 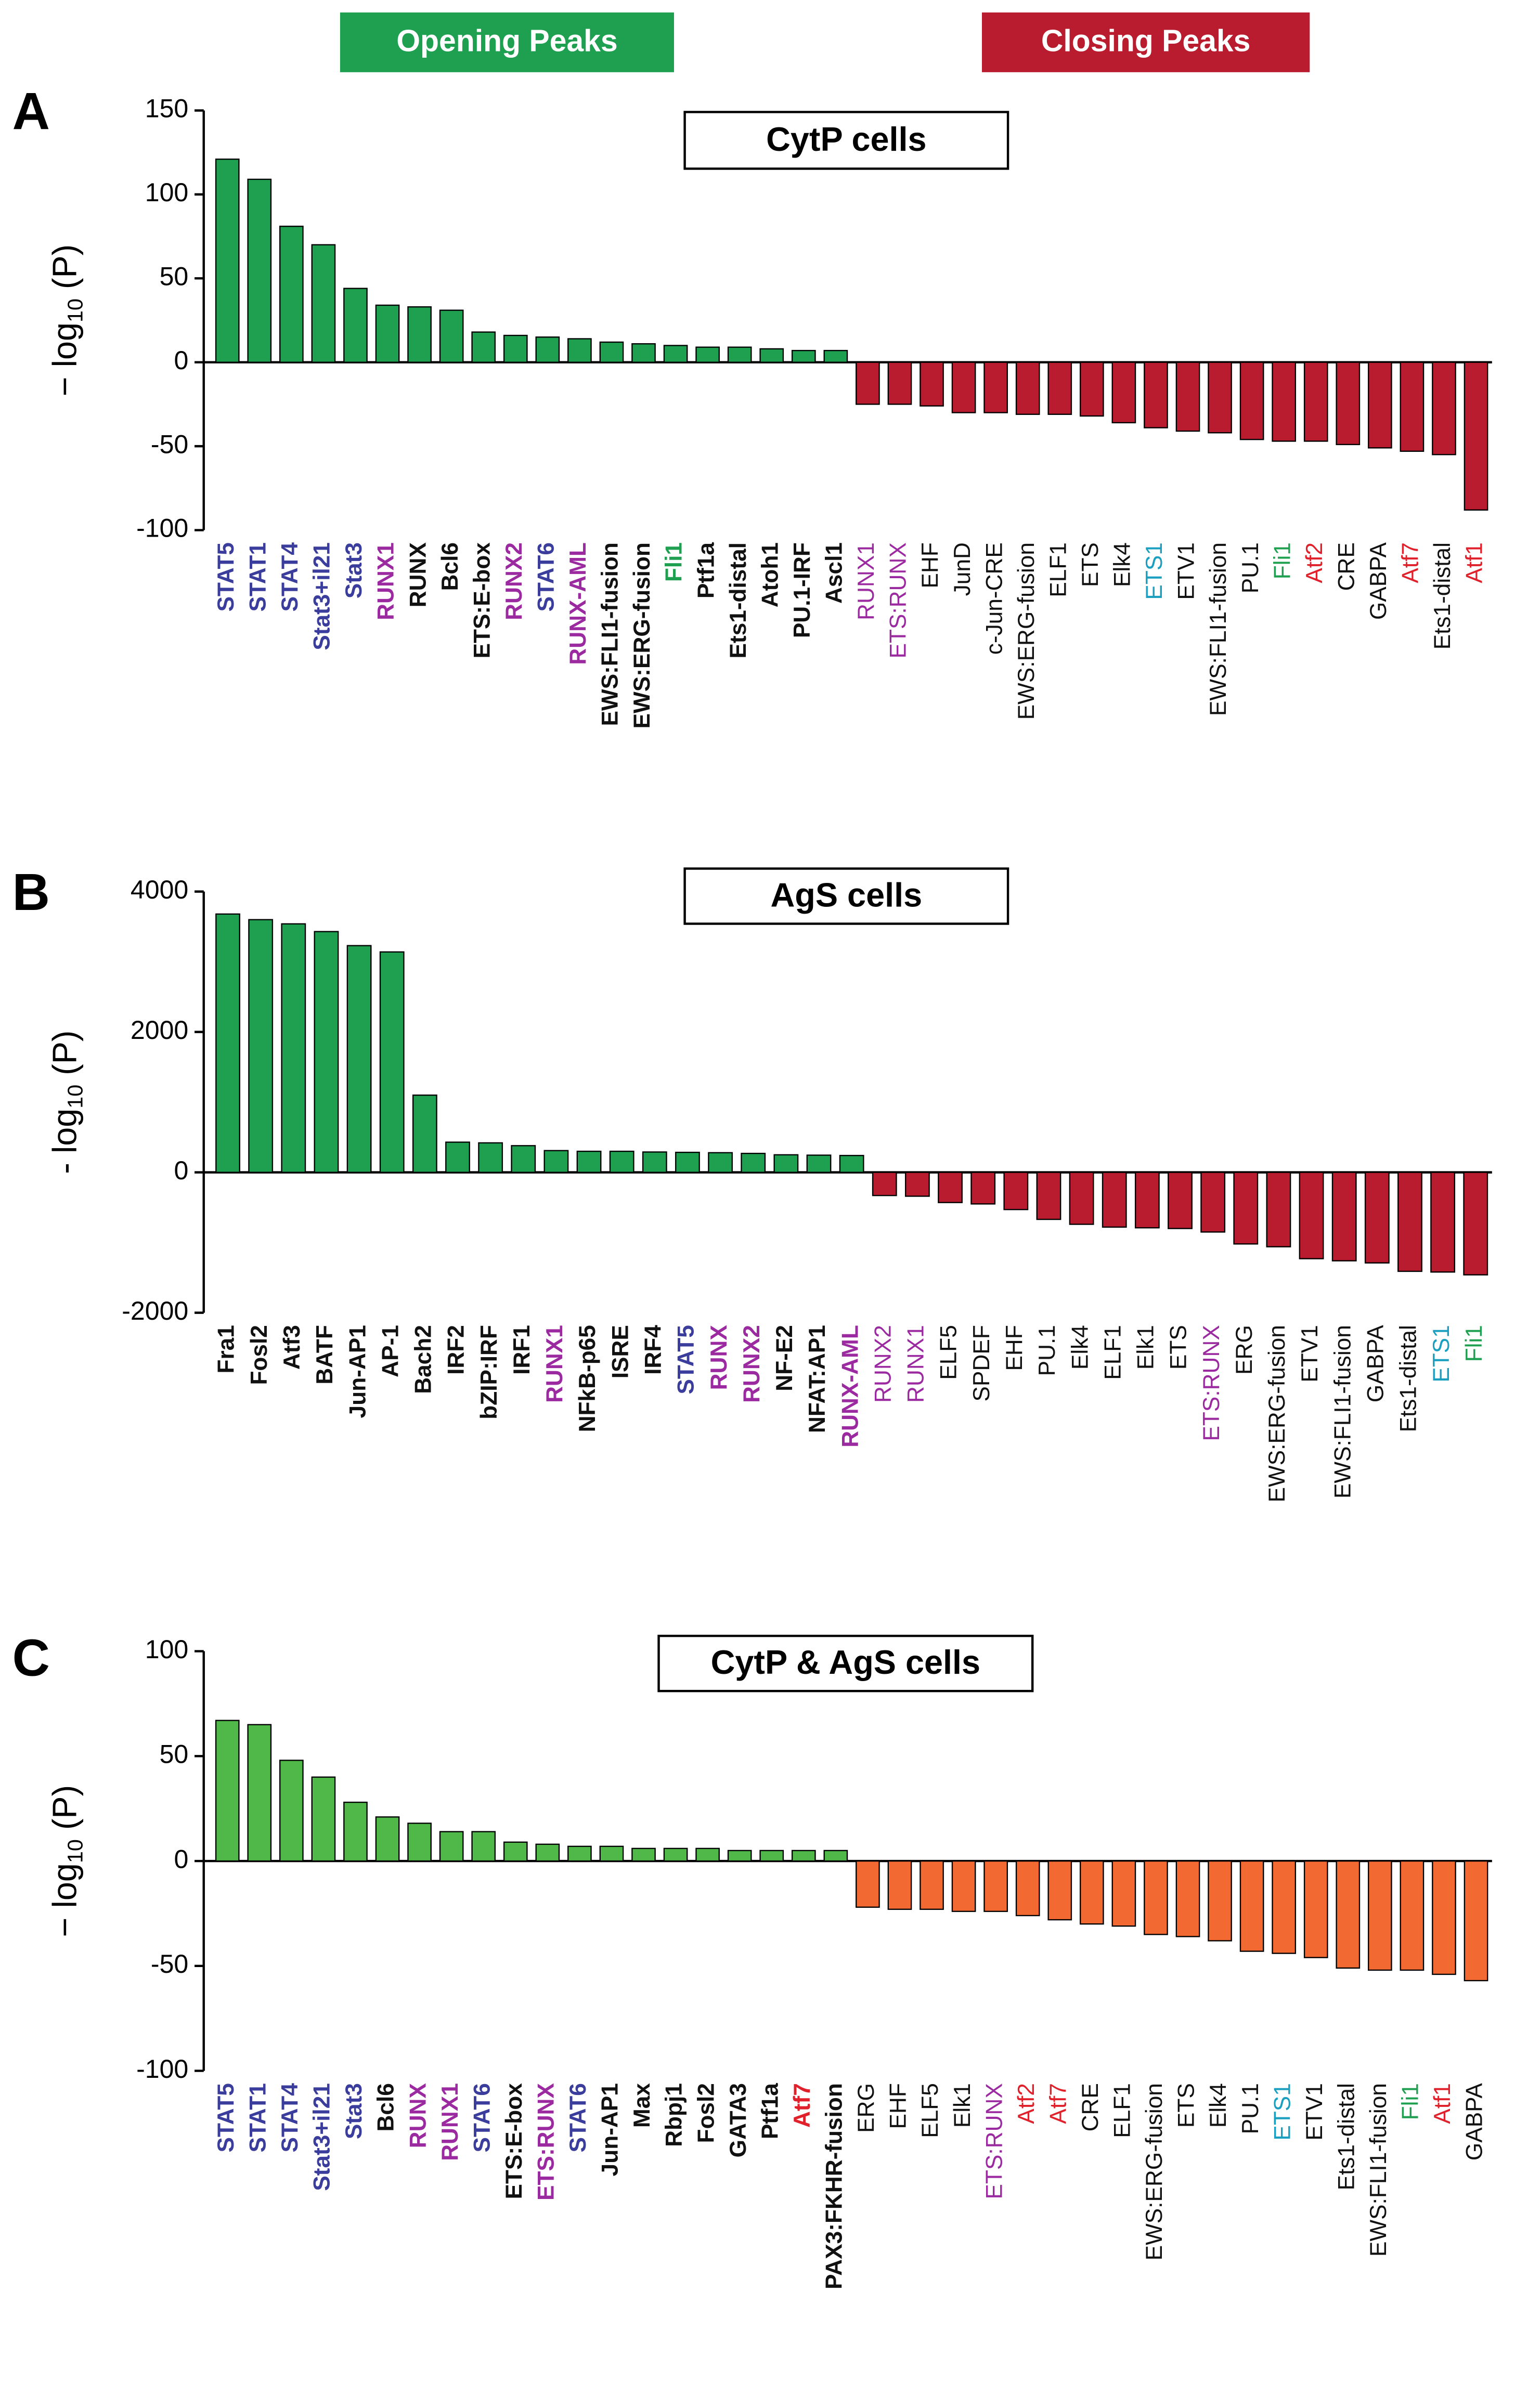 I want to click on x-tick-label: JunD, so click(x=963, y=569).